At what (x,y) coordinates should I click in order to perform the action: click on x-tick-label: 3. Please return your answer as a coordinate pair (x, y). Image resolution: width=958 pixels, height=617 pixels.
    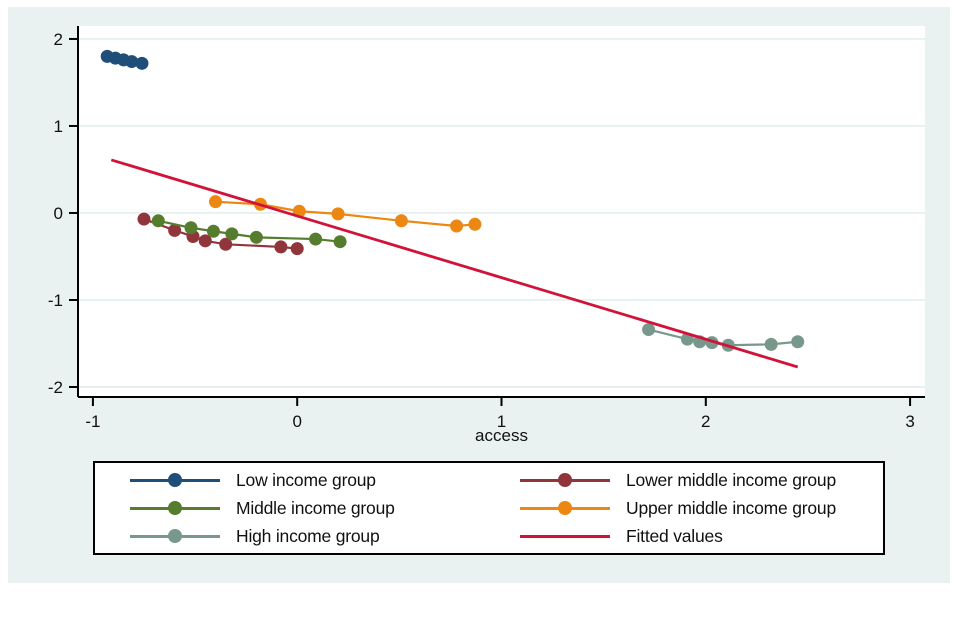
    Looking at the image, I should click on (909, 421).